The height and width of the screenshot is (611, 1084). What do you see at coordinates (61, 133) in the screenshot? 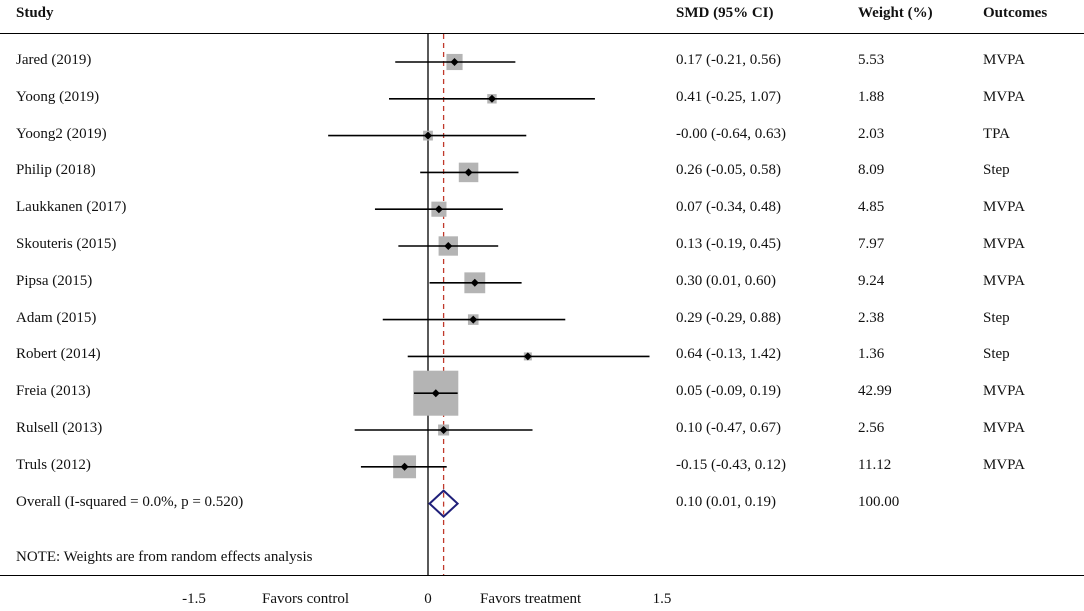
I see `study-label: Yoong2 (2019)` at bounding box center [61, 133].